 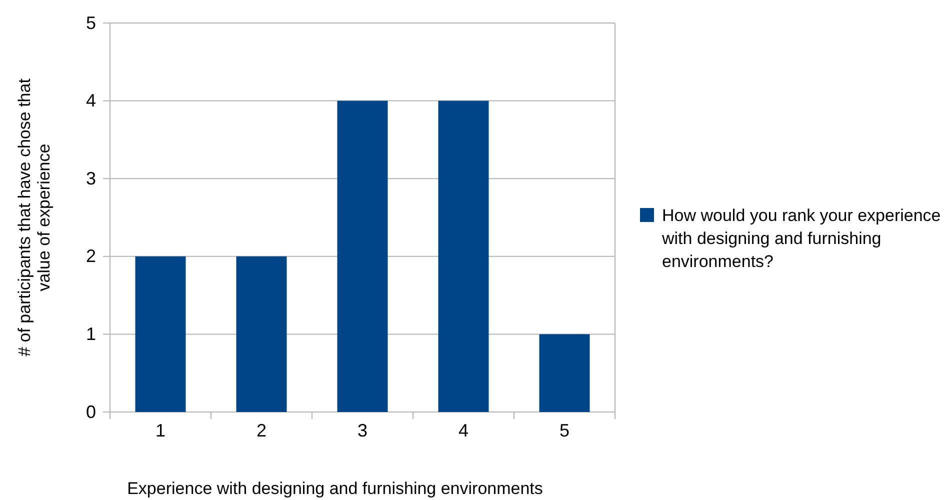 What do you see at coordinates (362, 430) in the screenshot?
I see `x-tick-label: 3` at bounding box center [362, 430].